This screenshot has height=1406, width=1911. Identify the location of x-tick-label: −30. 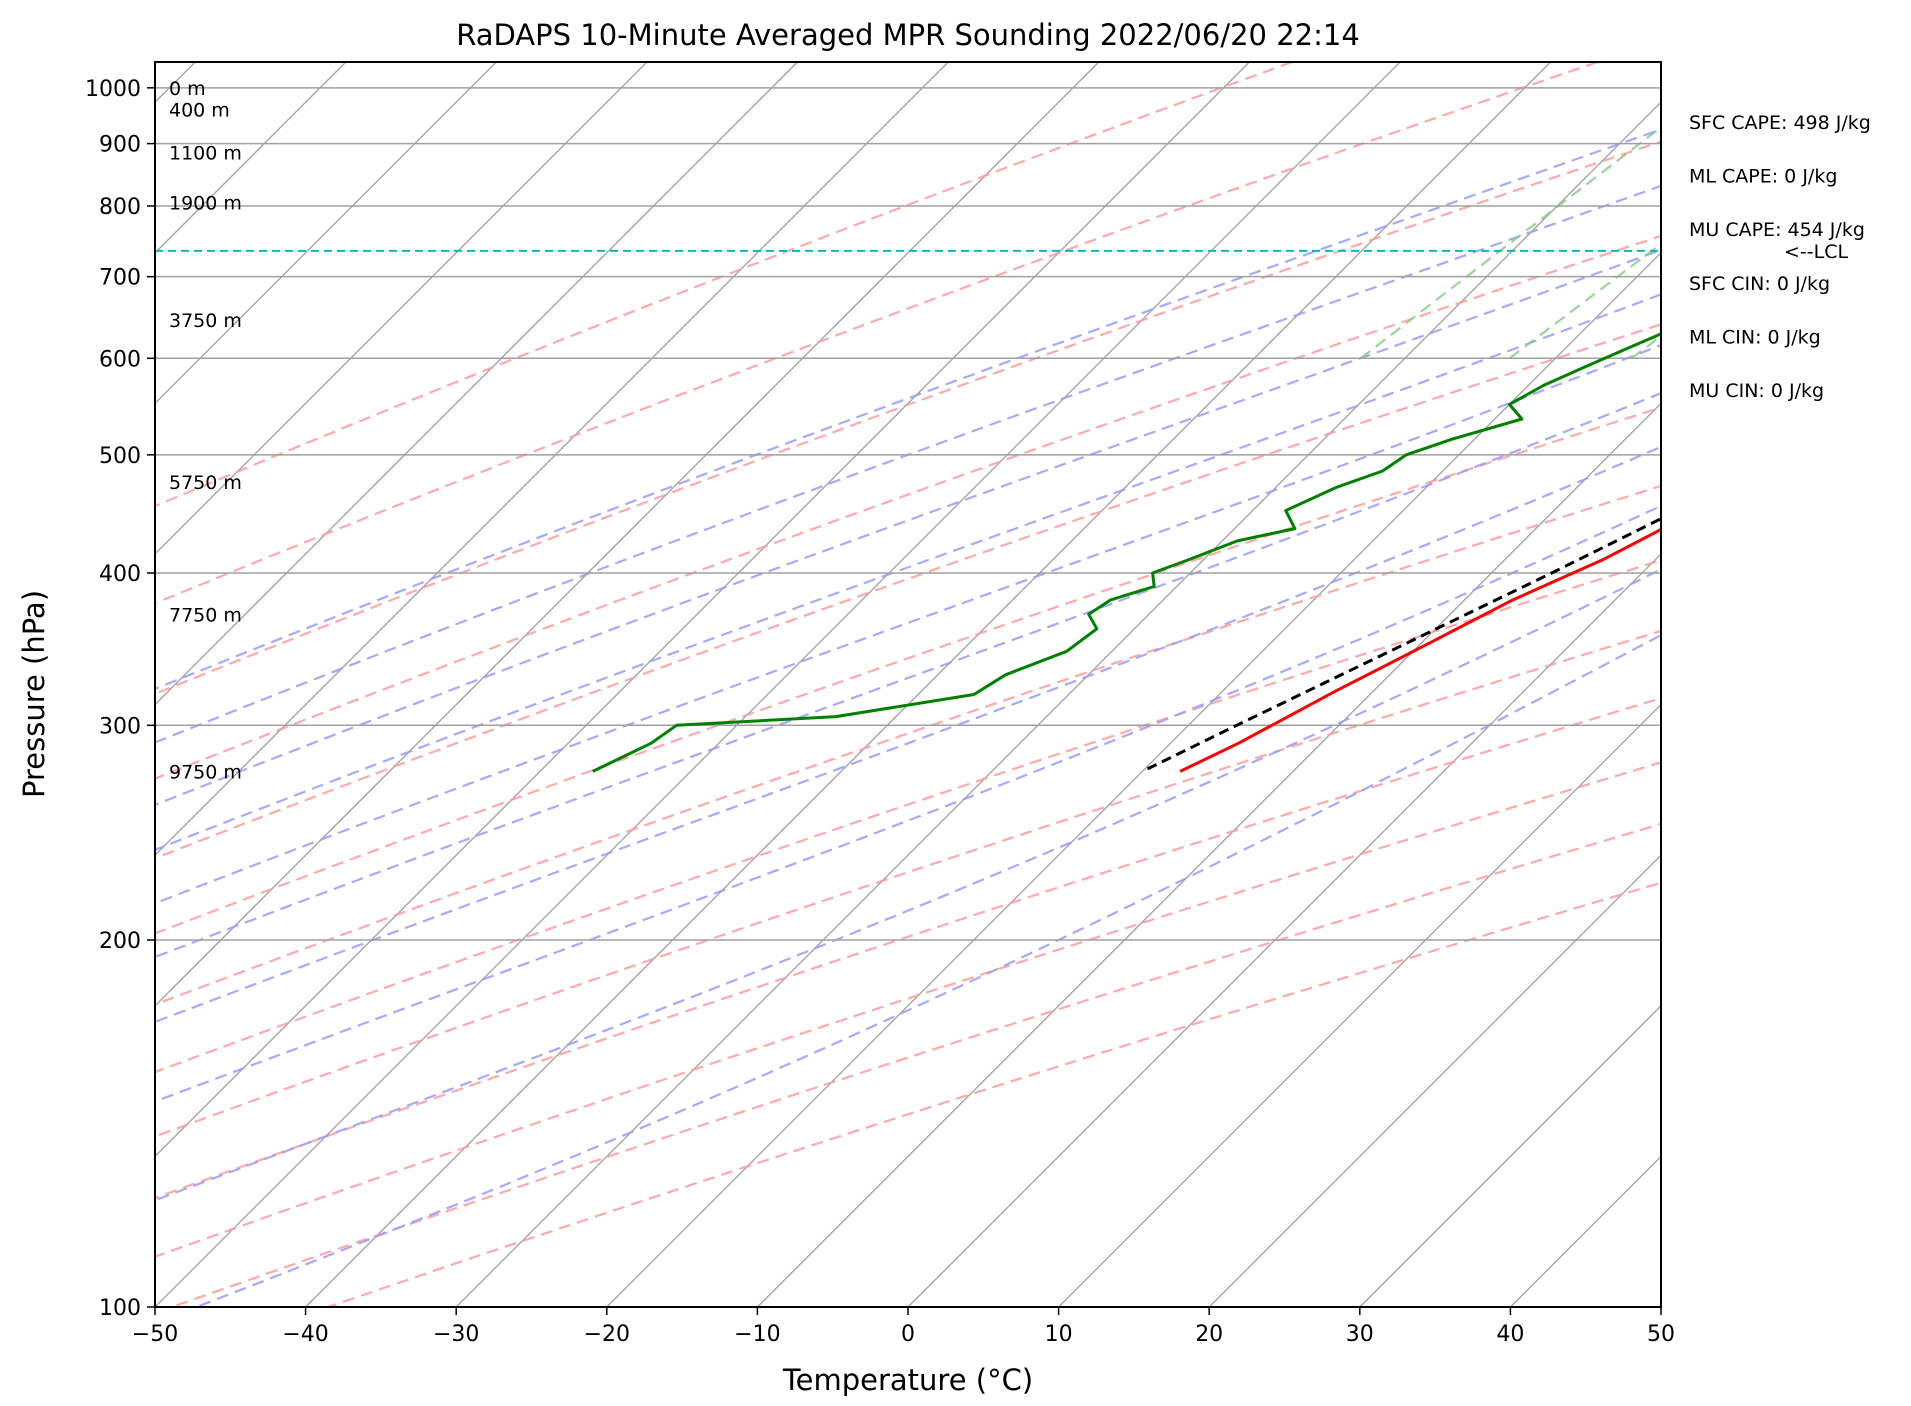
(456, 1334).